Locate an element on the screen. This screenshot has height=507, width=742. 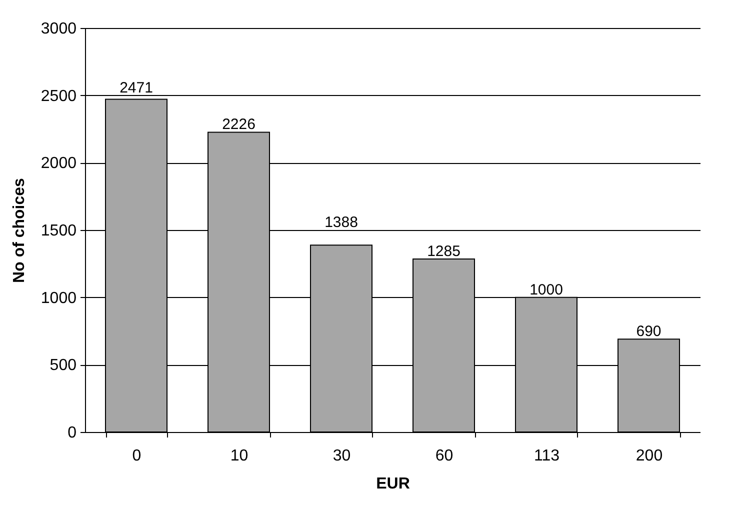
x-tick-label: 10 is located at coordinates (239, 456).